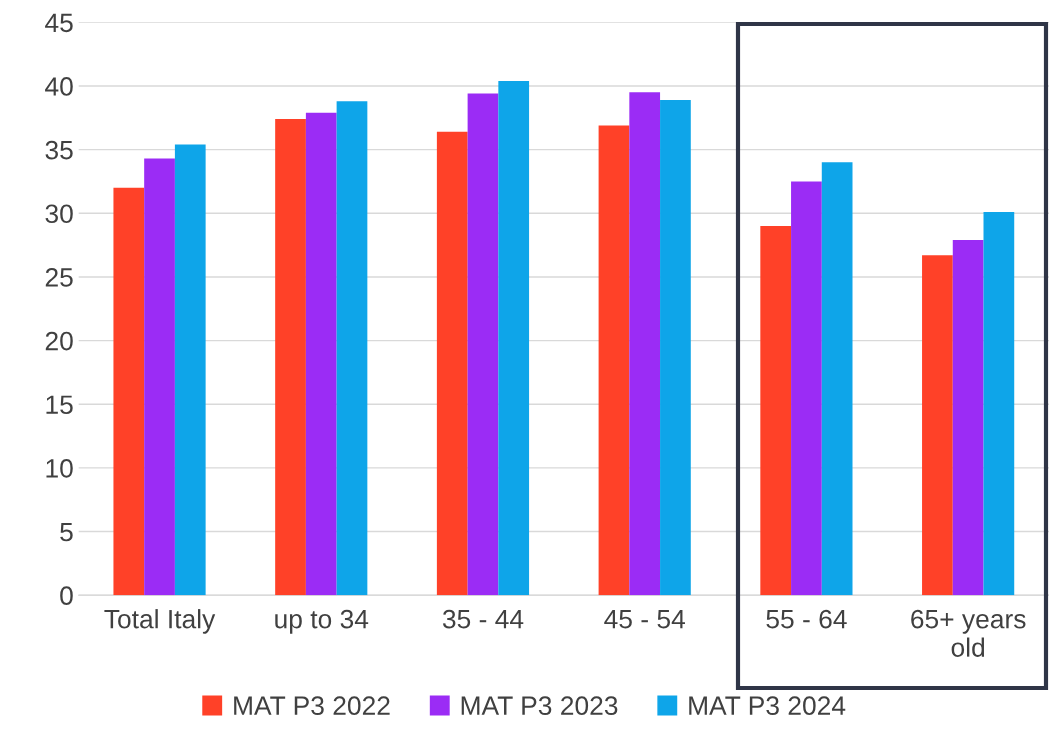 This screenshot has height=744, width=1049. What do you see at coordinates (322, 621) in the screenshot?
I see `x-tick-label: up to 34` at bounding box center [322, 621].